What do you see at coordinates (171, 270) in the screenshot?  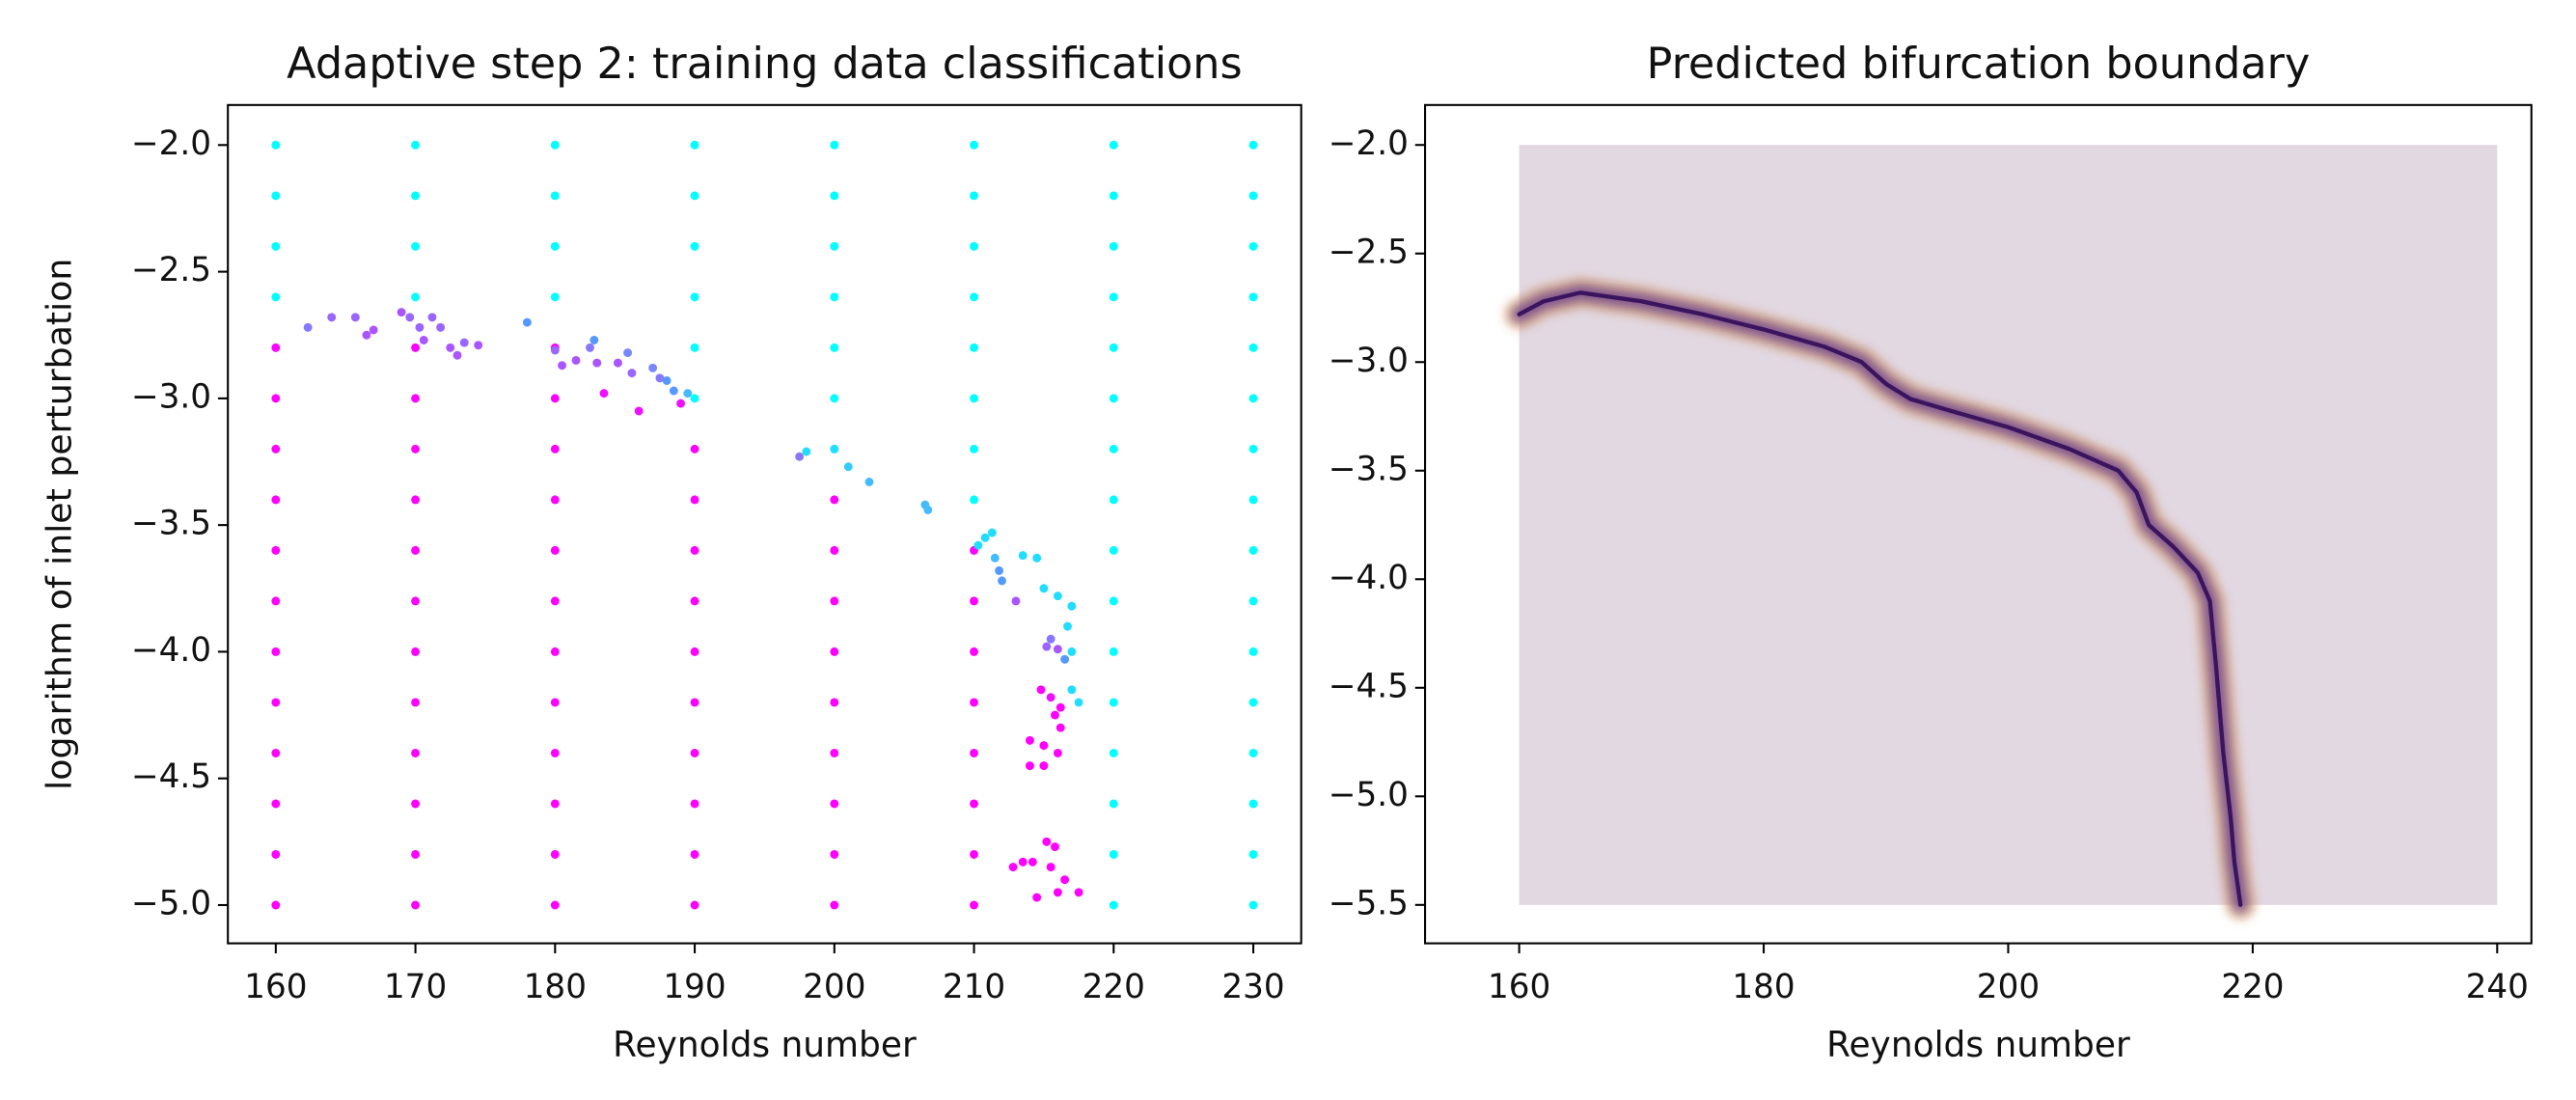 I see `y-tick-label: −2.5` at bounding box center [171, 270].